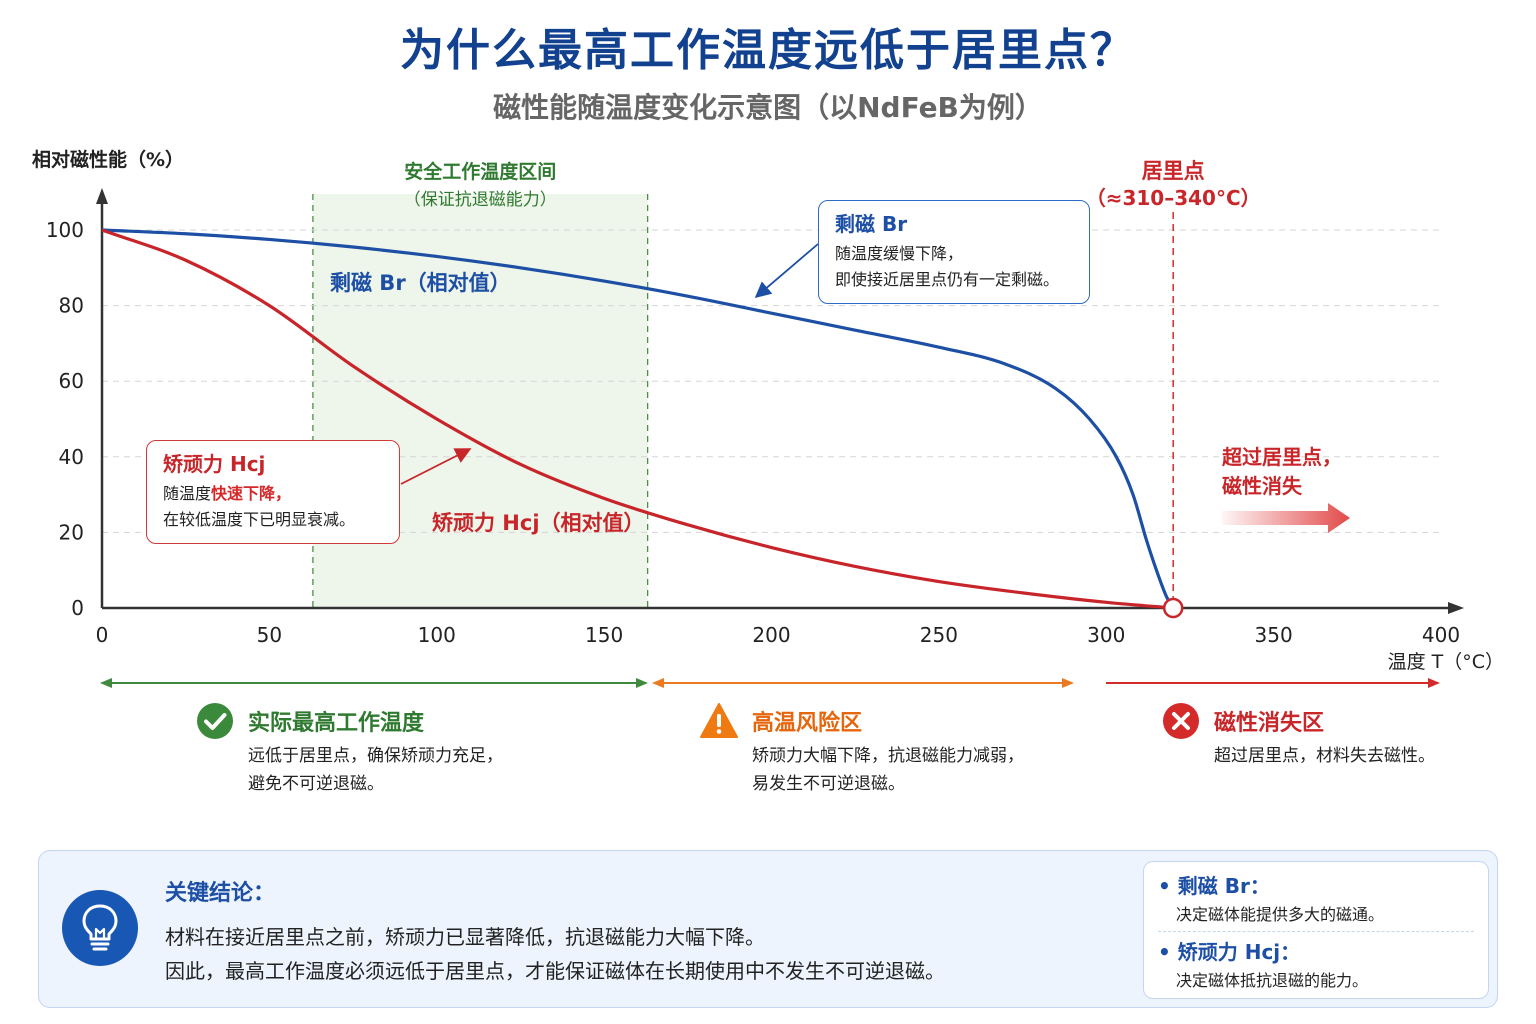 The width and height of the screenshot is (1536, 1024). What do you see at coordinates (1229, 952) in the screenshot?
I see `note-hcj-title: • 矫顽力 Hcj：` at bounding box center [1229, 952].